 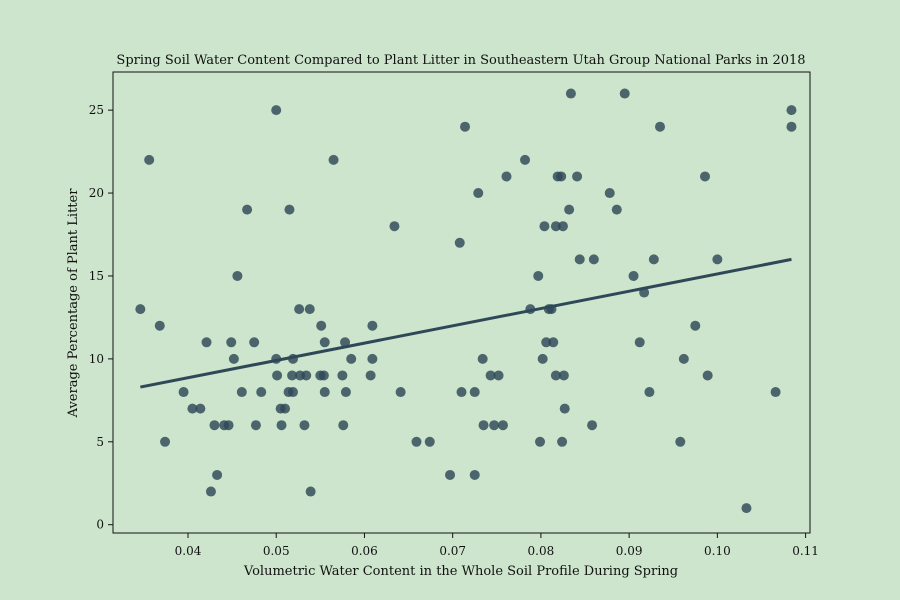 What do you see at coordinates (364, 551) in the screenshot?
I see `x-tick-label: 0.06` at bounding box center [364, 551].